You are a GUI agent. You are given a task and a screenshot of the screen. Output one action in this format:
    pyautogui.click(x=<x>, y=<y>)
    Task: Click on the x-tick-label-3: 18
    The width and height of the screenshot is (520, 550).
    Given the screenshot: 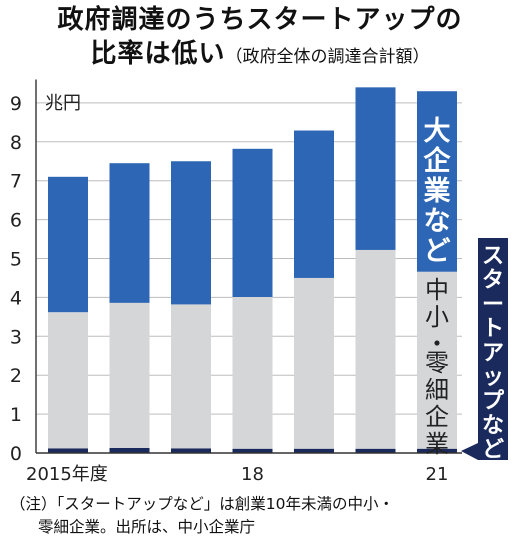 What is the action you would take?
    pyautogui.click(x=252, y=474)
    